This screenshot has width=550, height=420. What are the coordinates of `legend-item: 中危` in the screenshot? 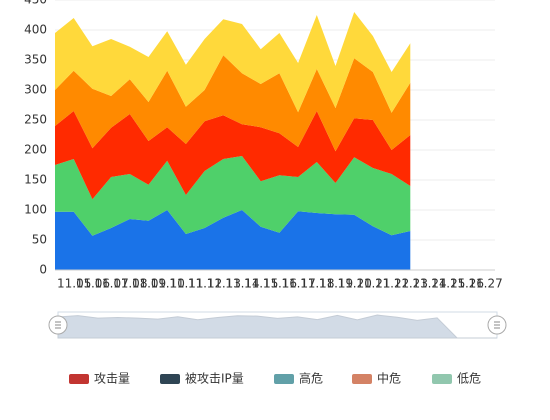 It's located at (376, 378).